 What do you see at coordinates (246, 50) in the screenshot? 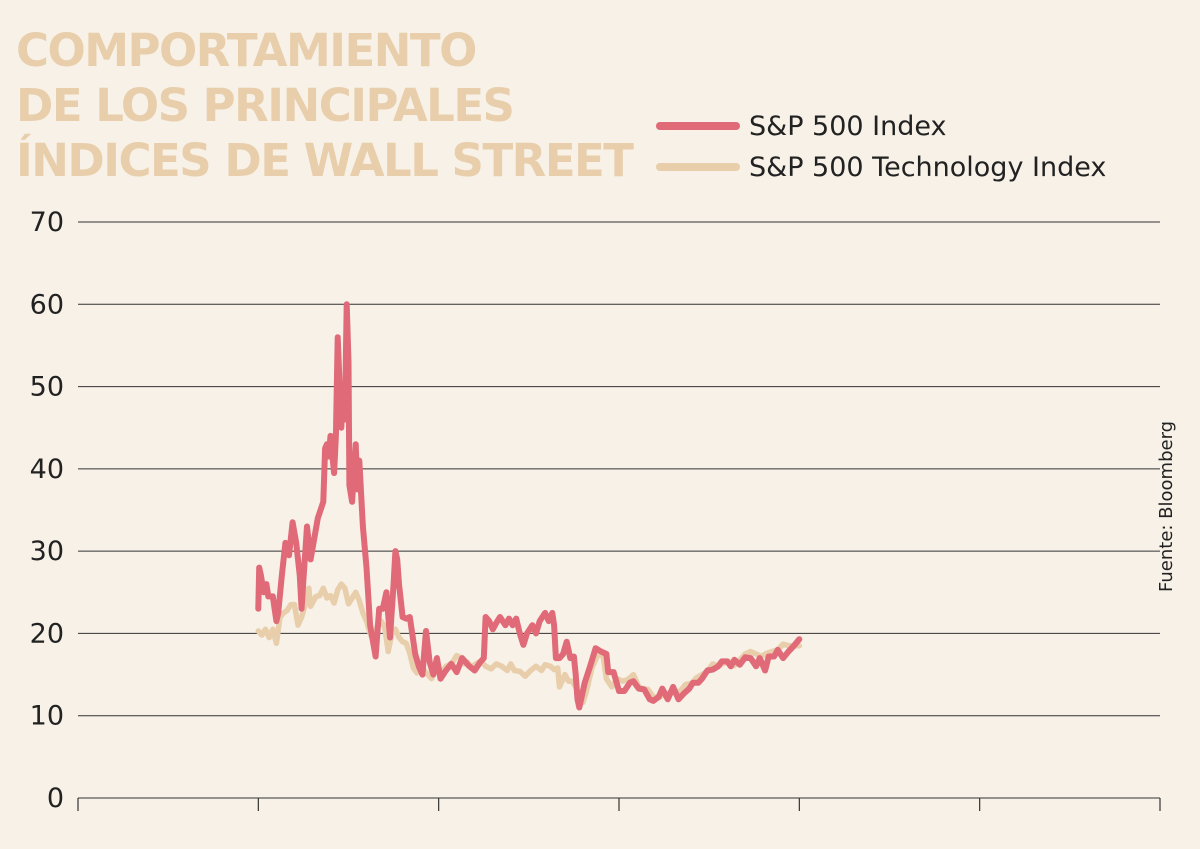
I see `chart-title-line-1: COMPORTAMIENTO` at bounding box center [246, 50].